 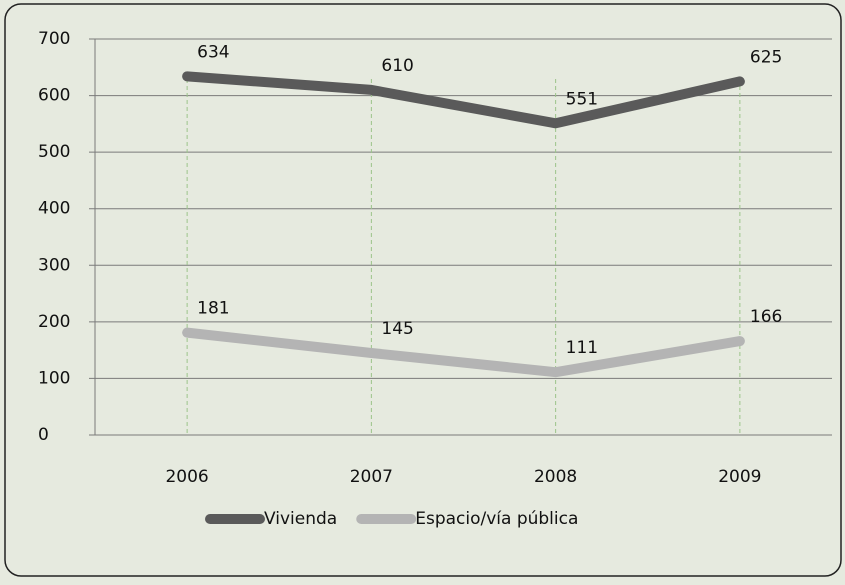 What do you see at coordinates (213, 52) in the screenshot?
I see `data-label: 634` at bounding box center [213, 52].